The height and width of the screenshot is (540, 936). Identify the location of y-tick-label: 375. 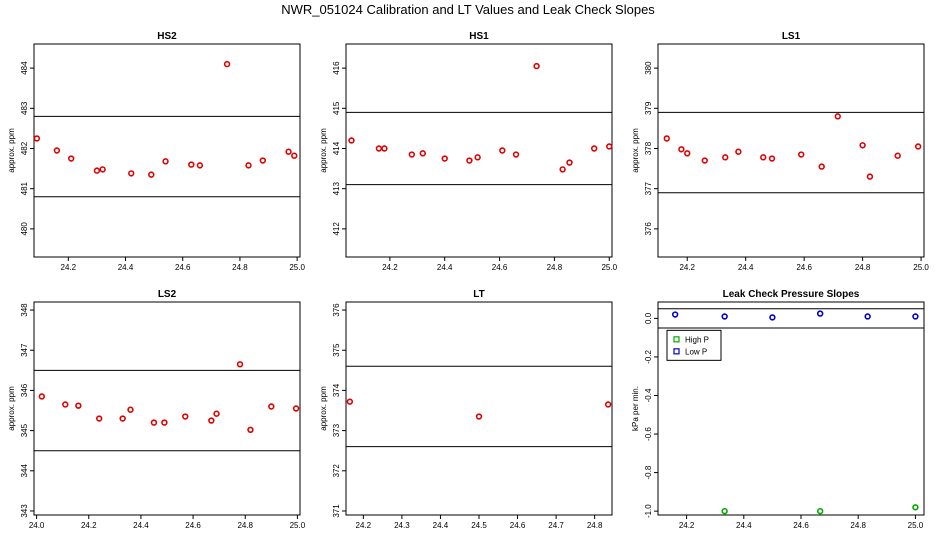
(336, 350).